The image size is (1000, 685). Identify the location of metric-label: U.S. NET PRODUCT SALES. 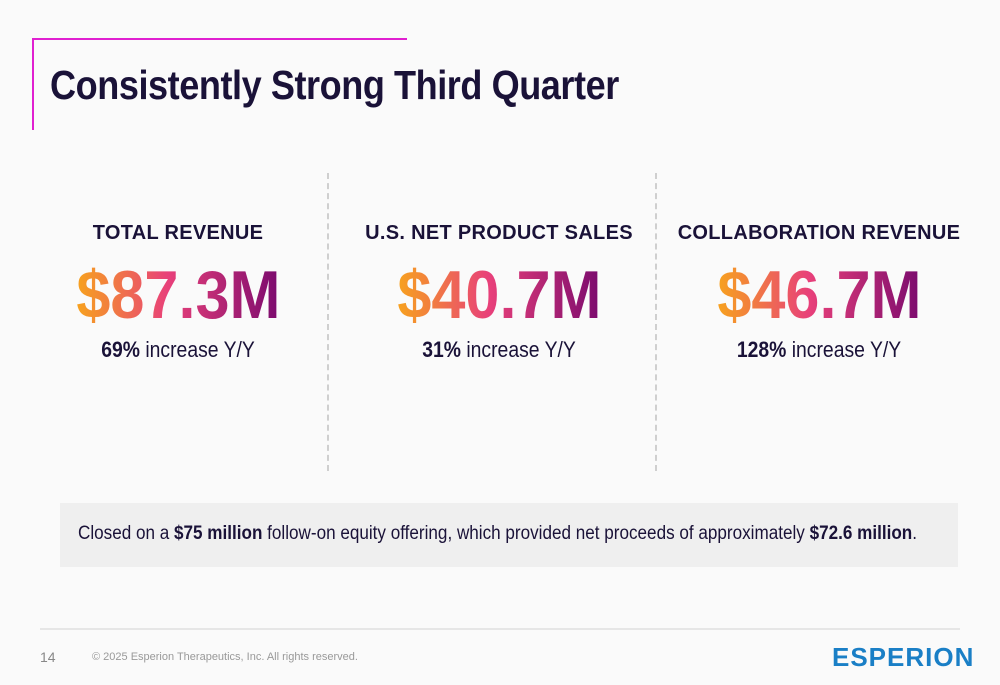
(499, 233).